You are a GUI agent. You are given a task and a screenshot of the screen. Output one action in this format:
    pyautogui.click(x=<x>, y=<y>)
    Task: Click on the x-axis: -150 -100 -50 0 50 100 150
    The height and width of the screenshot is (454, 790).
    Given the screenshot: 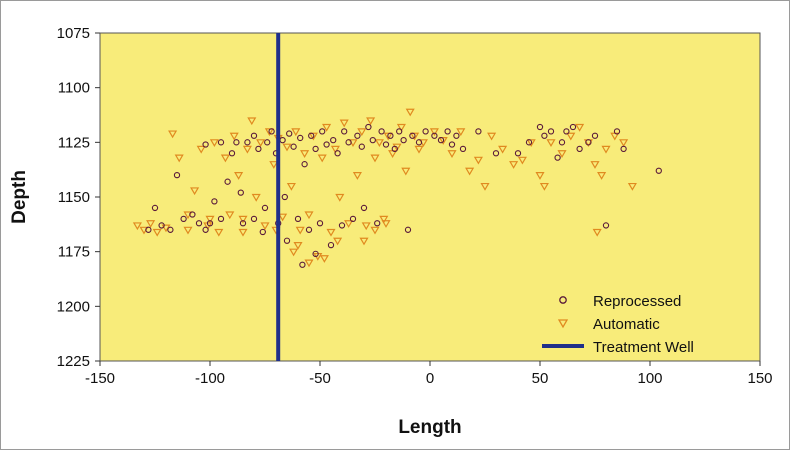 What is the action you would take?
    pyautogui.click(x=429, y=374)
    